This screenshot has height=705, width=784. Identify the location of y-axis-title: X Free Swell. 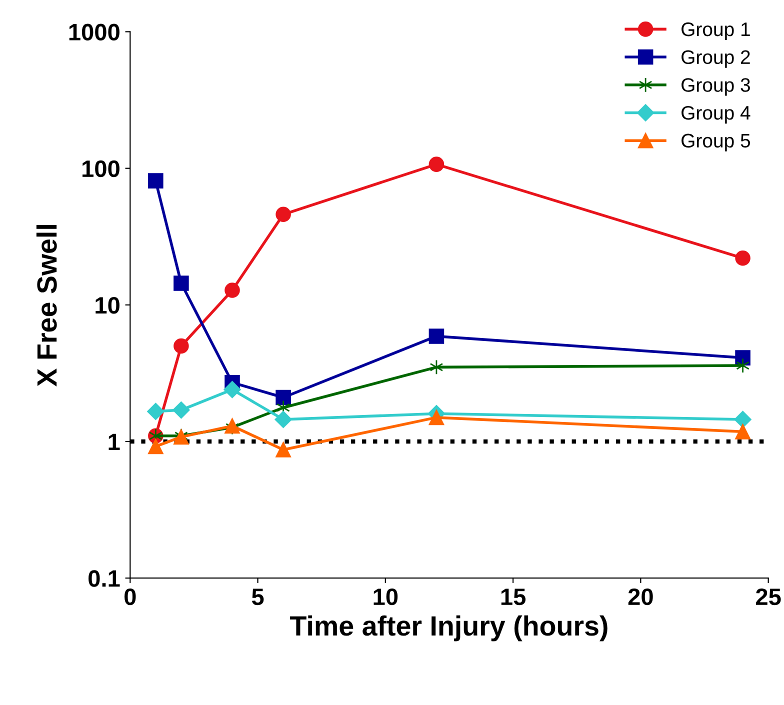
(46, 305).